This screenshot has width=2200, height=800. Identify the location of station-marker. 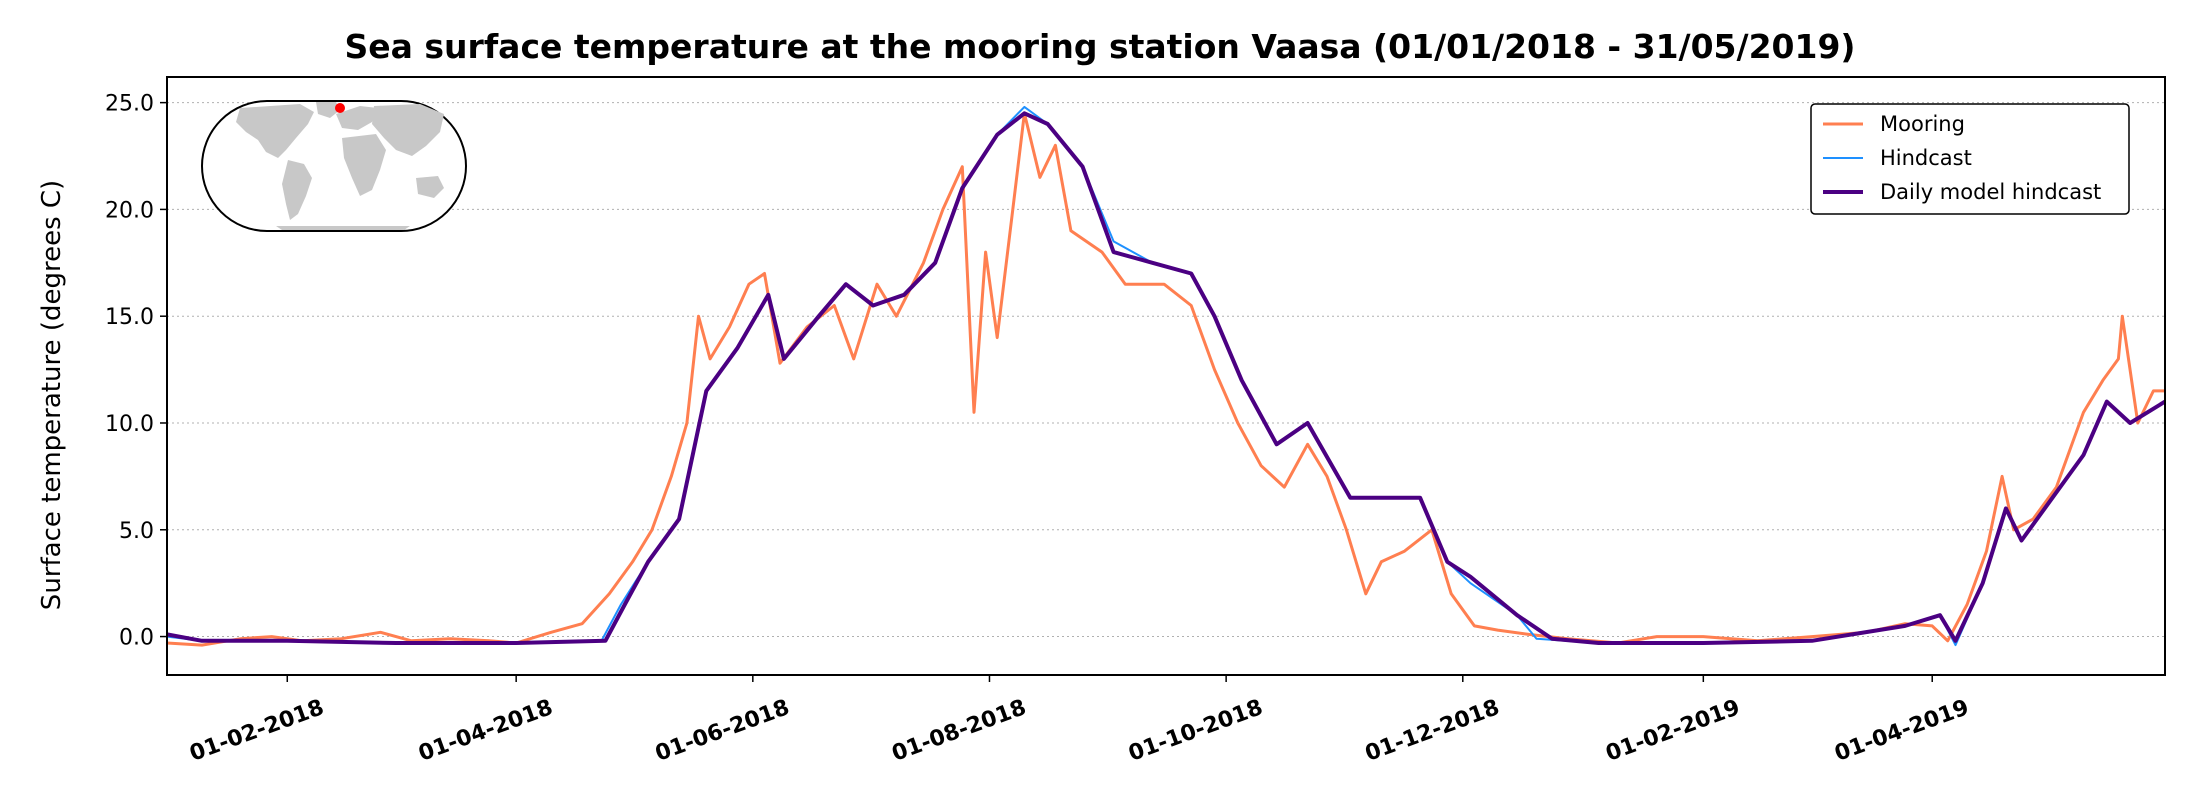
(340, 108).